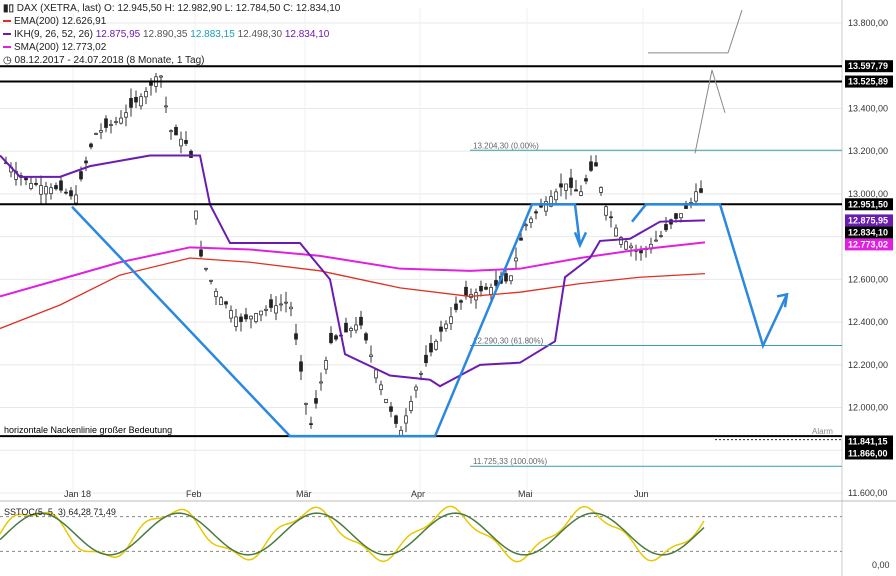 The width and height of the screenshot is (896, 576). I want to click on oscillator-panel: SSTOC(5, 5, 3) 64,28 71,49 0,00, so click(448, 535).